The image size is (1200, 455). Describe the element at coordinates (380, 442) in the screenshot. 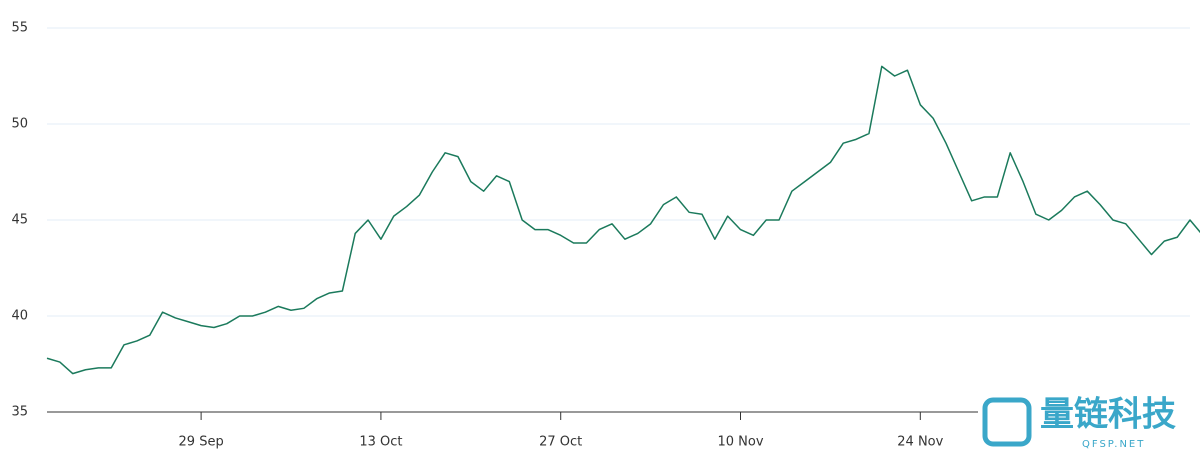

I see `x-tick-label: 13 Oct` at that location.